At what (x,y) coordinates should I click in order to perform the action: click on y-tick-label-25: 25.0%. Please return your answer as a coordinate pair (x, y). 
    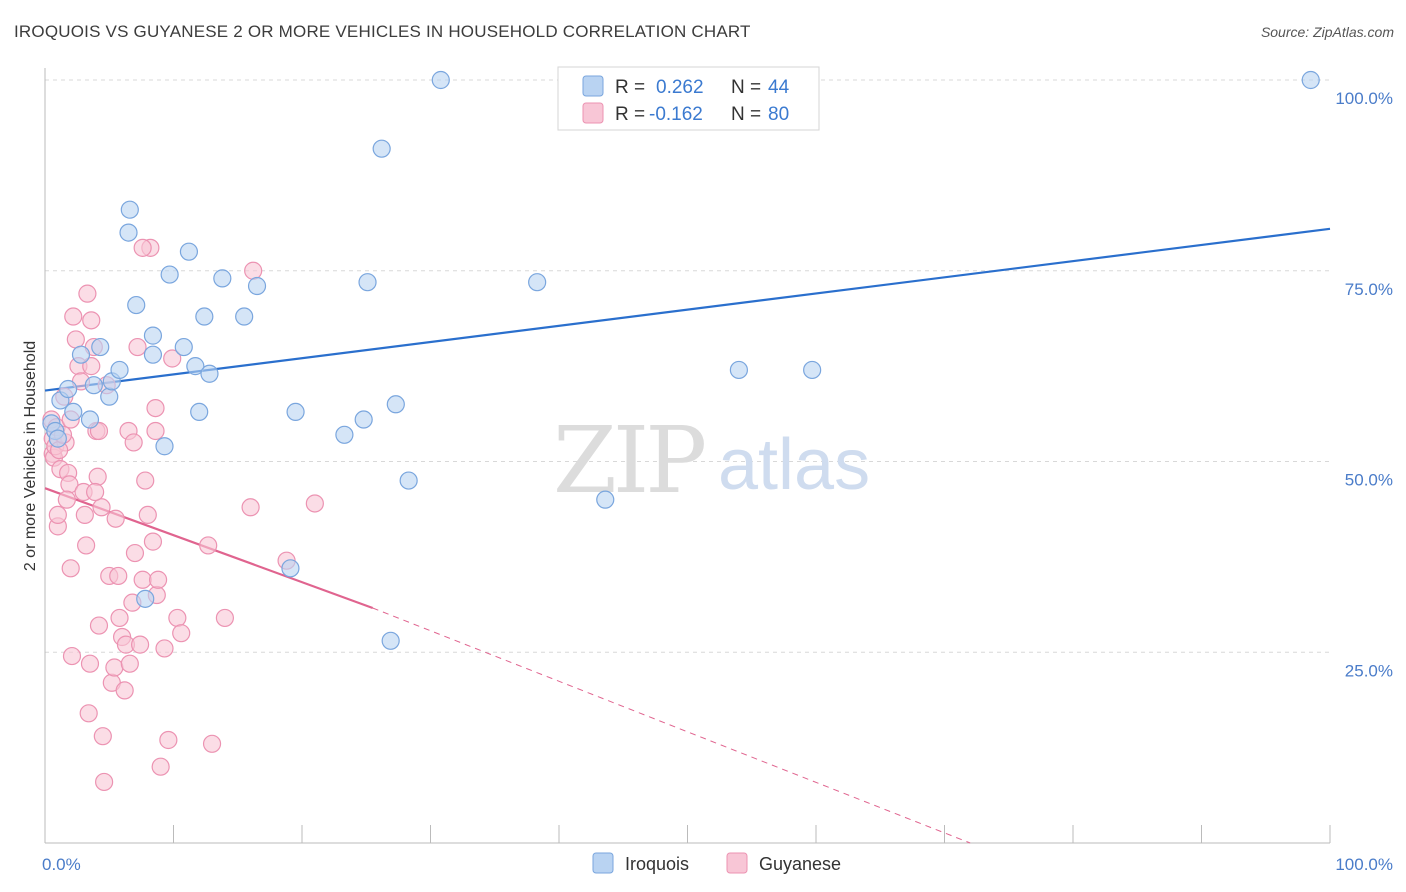
    Looking at the image, I should click on (1369, 670).